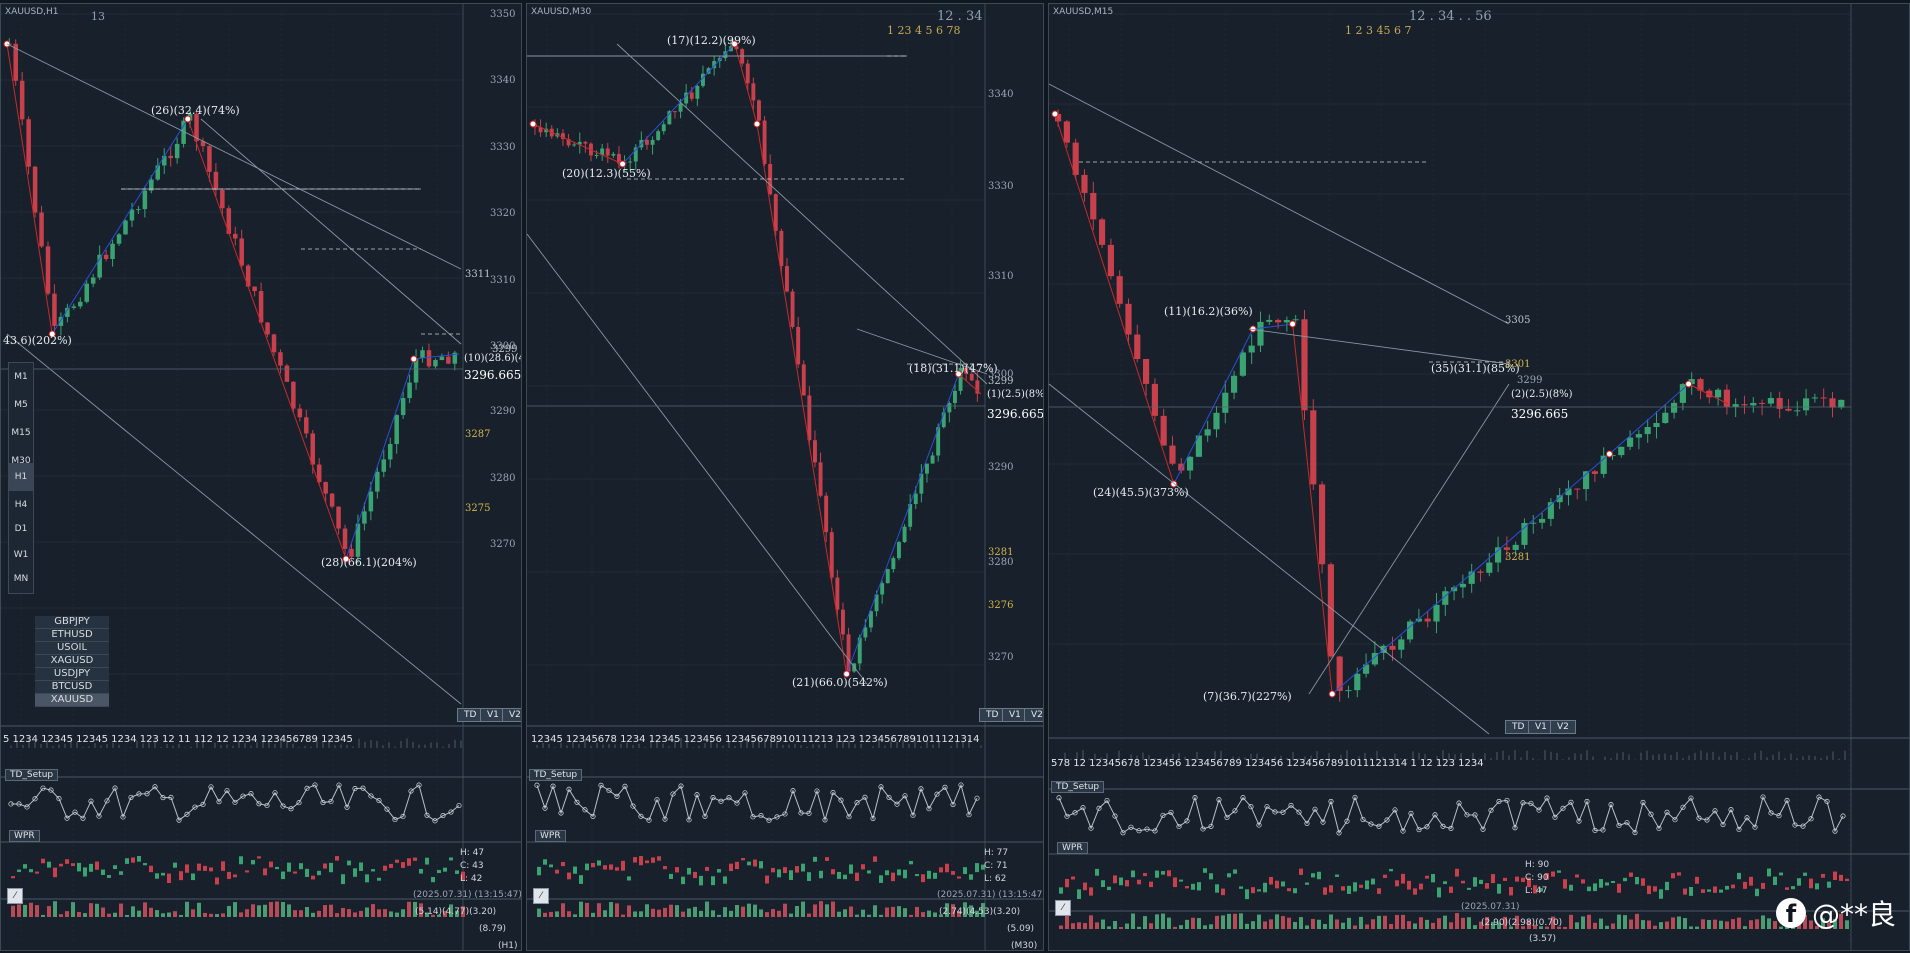 The width and height of the screenshot is (1910, 953). Describe the element at coordinates (414, 359) in the screenshot. I see `pivot-marker` at that location.